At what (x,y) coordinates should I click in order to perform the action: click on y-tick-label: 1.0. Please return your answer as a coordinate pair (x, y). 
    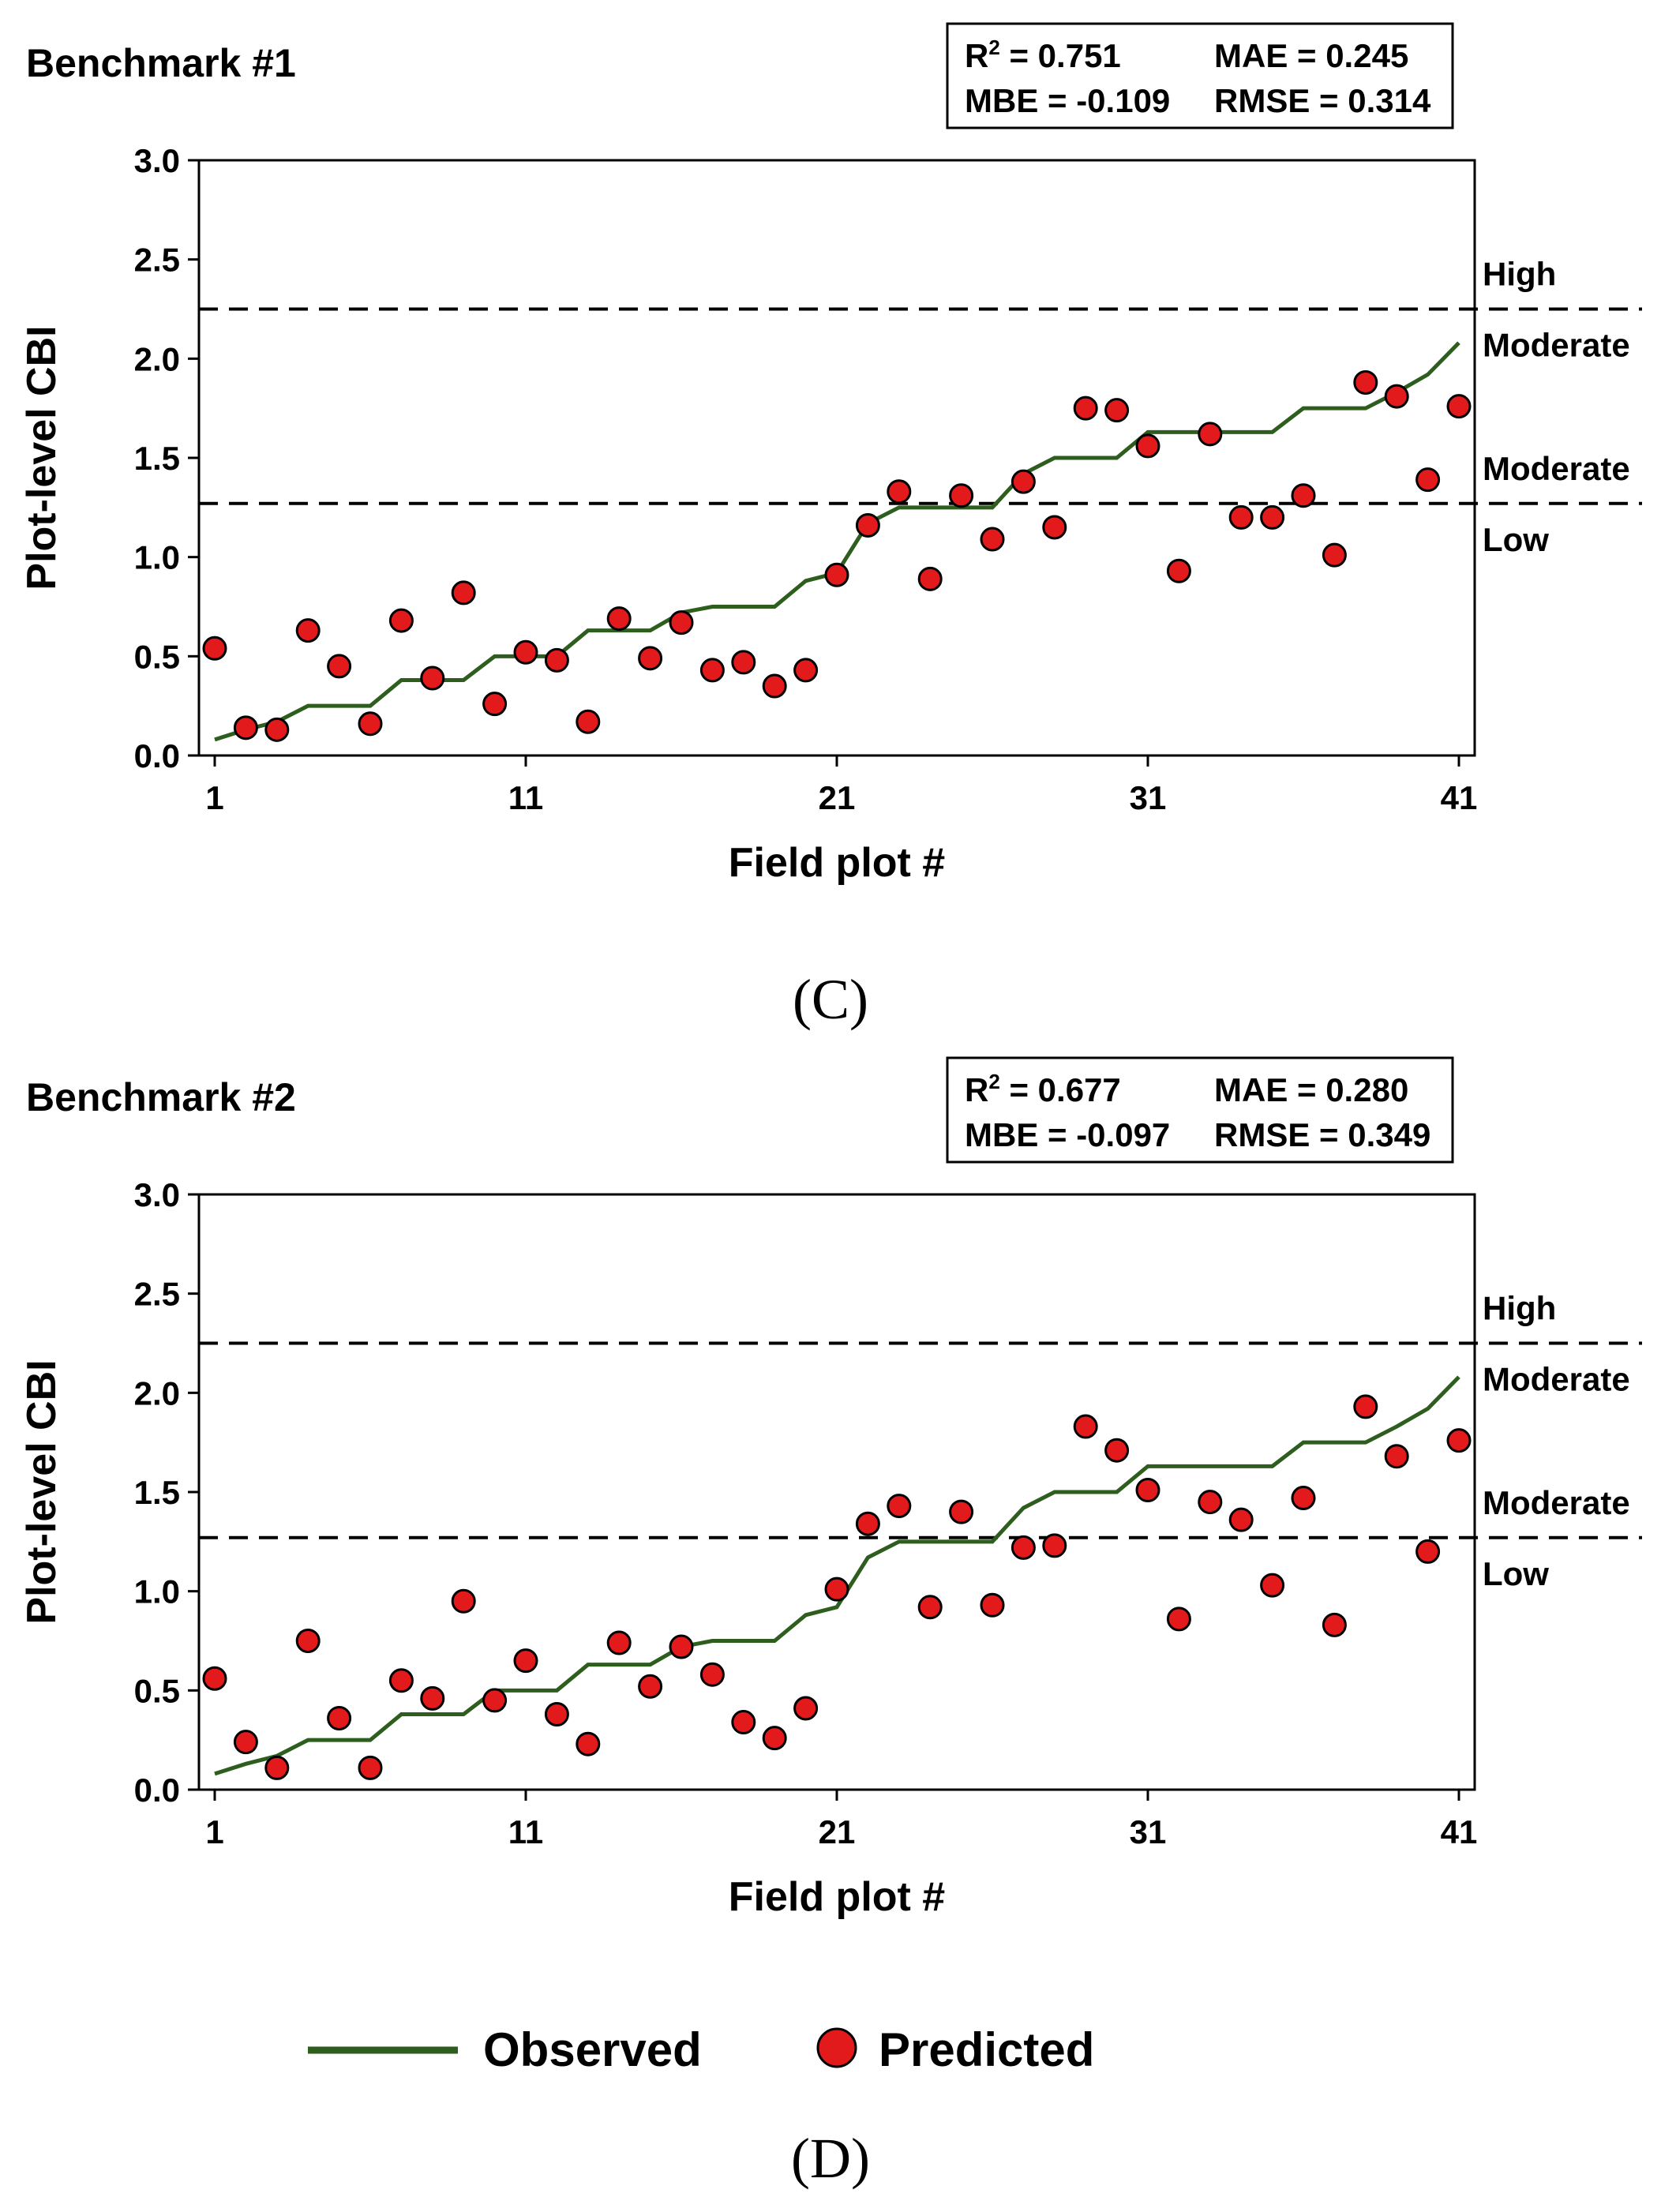
    Looking at the image, I should click on (157, 557).